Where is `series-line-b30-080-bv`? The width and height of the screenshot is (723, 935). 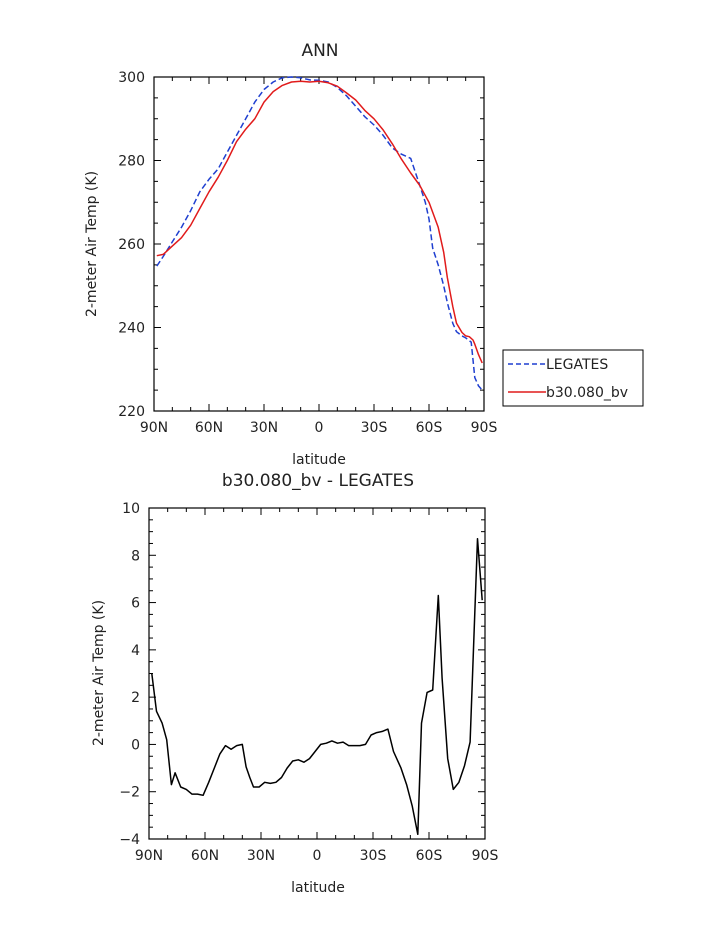 series-line-b30-080-bv is located at coordinates (319, 222).